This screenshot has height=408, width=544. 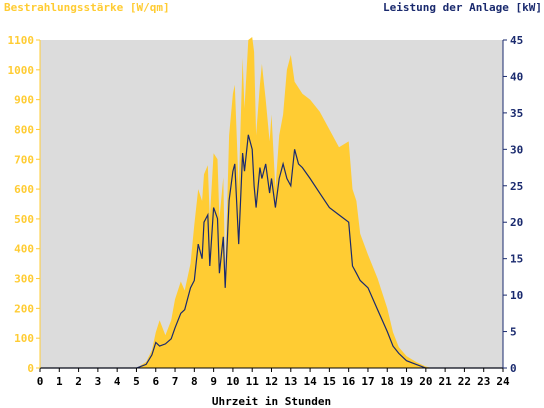 I want to click on x-tick-label: 8, so click(x=194, y=381).